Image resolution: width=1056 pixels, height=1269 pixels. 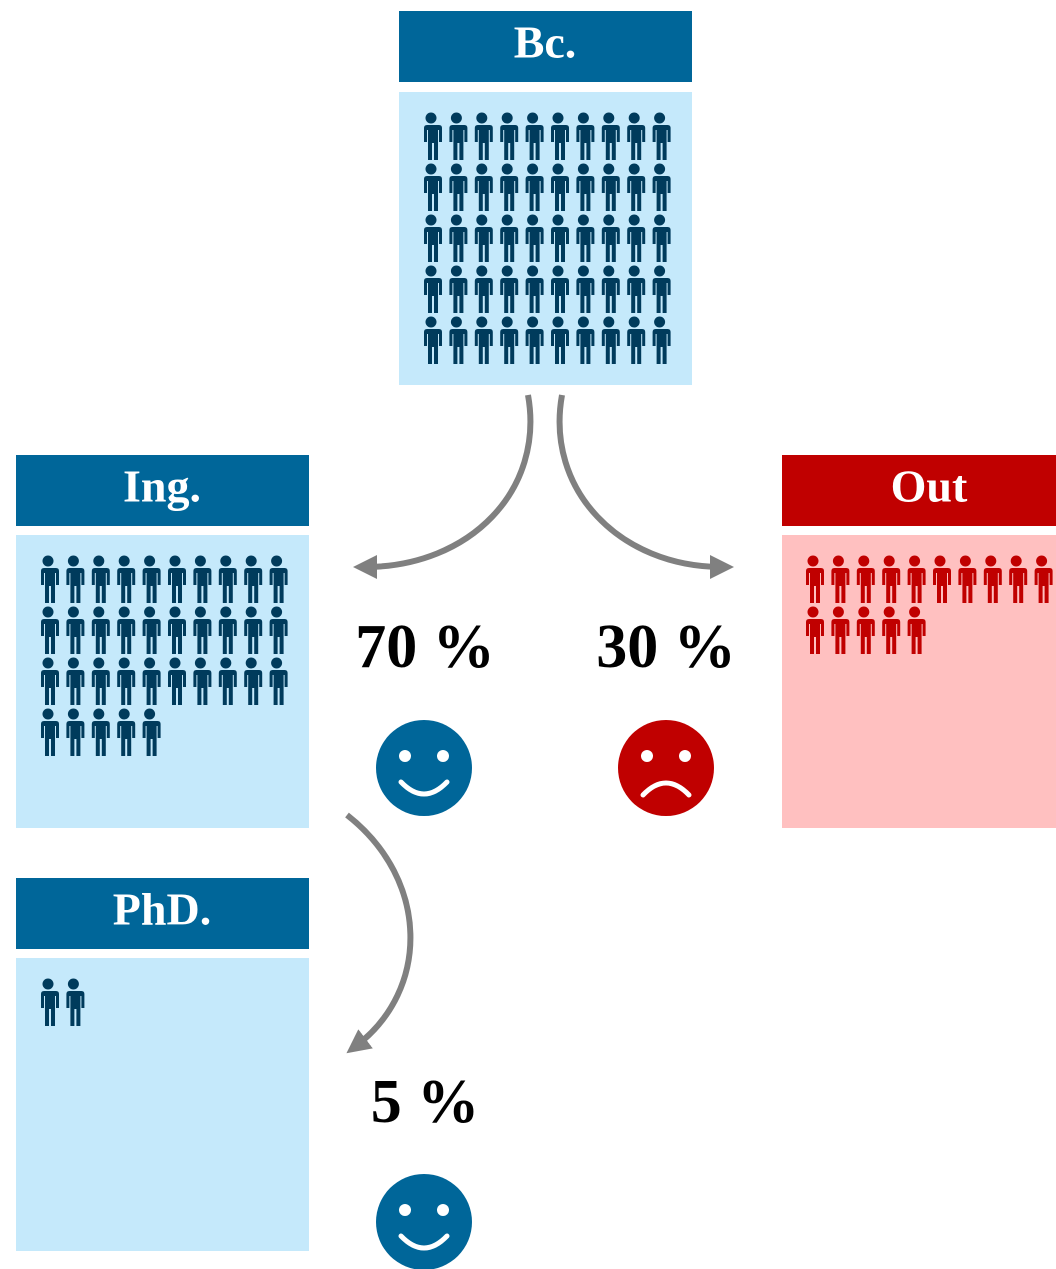 I want to click on node-label: Bc., so click(x=545, y=42).